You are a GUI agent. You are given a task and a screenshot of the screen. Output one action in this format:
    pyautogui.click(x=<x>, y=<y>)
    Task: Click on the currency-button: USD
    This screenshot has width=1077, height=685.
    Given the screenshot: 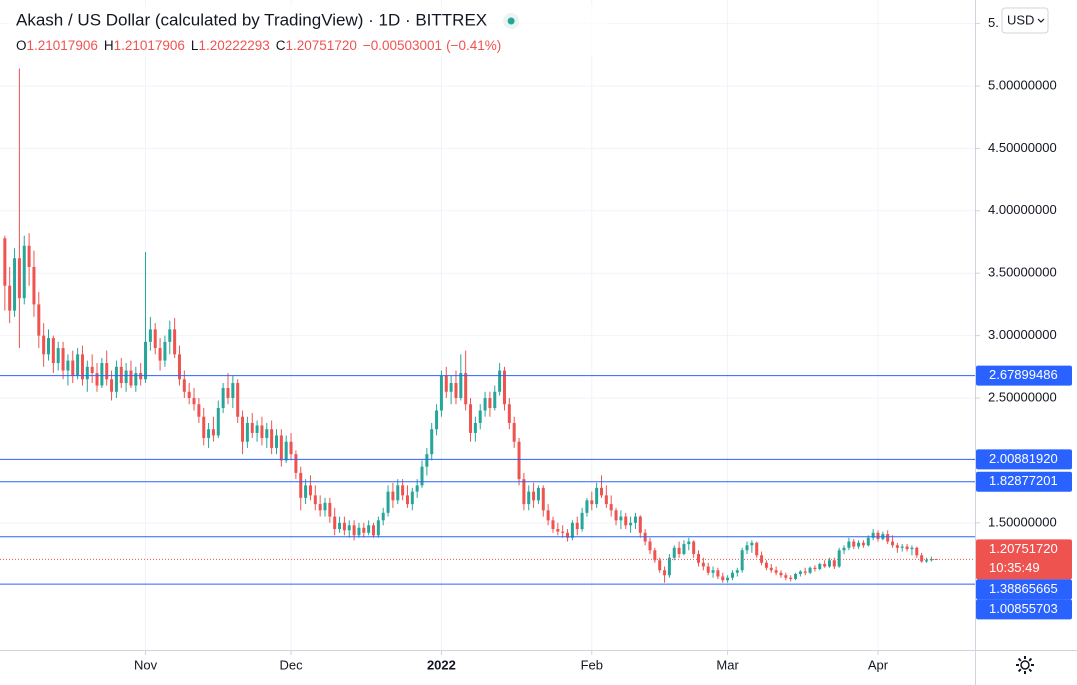 What is the action you would take?
    pyautogui.click(x=1025, y=20)
    